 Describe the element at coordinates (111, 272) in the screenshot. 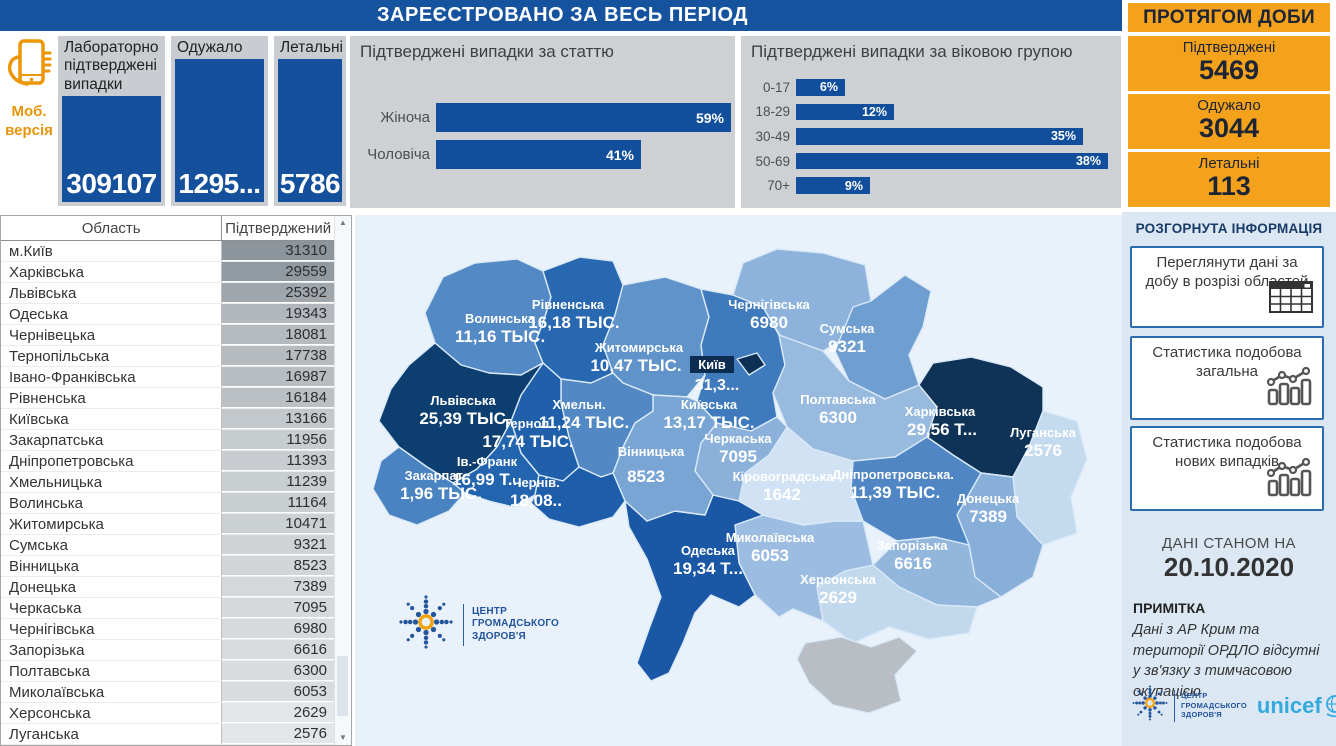

I see `region-name-cell: Харківська` at that location.